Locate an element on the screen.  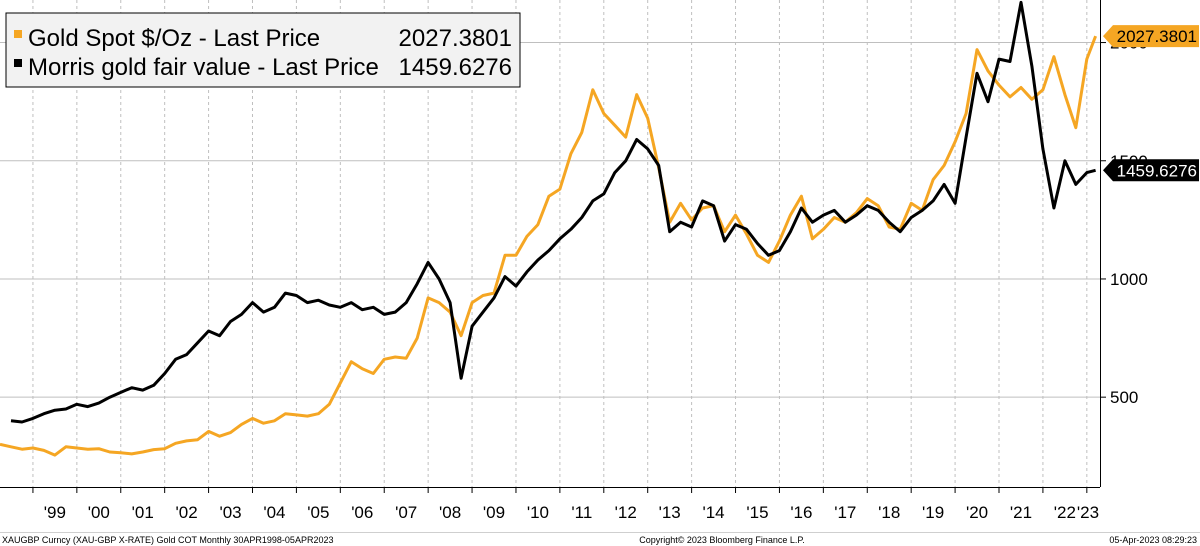
x-tick-label-2003: '03 is located at coordinates (230, 512).